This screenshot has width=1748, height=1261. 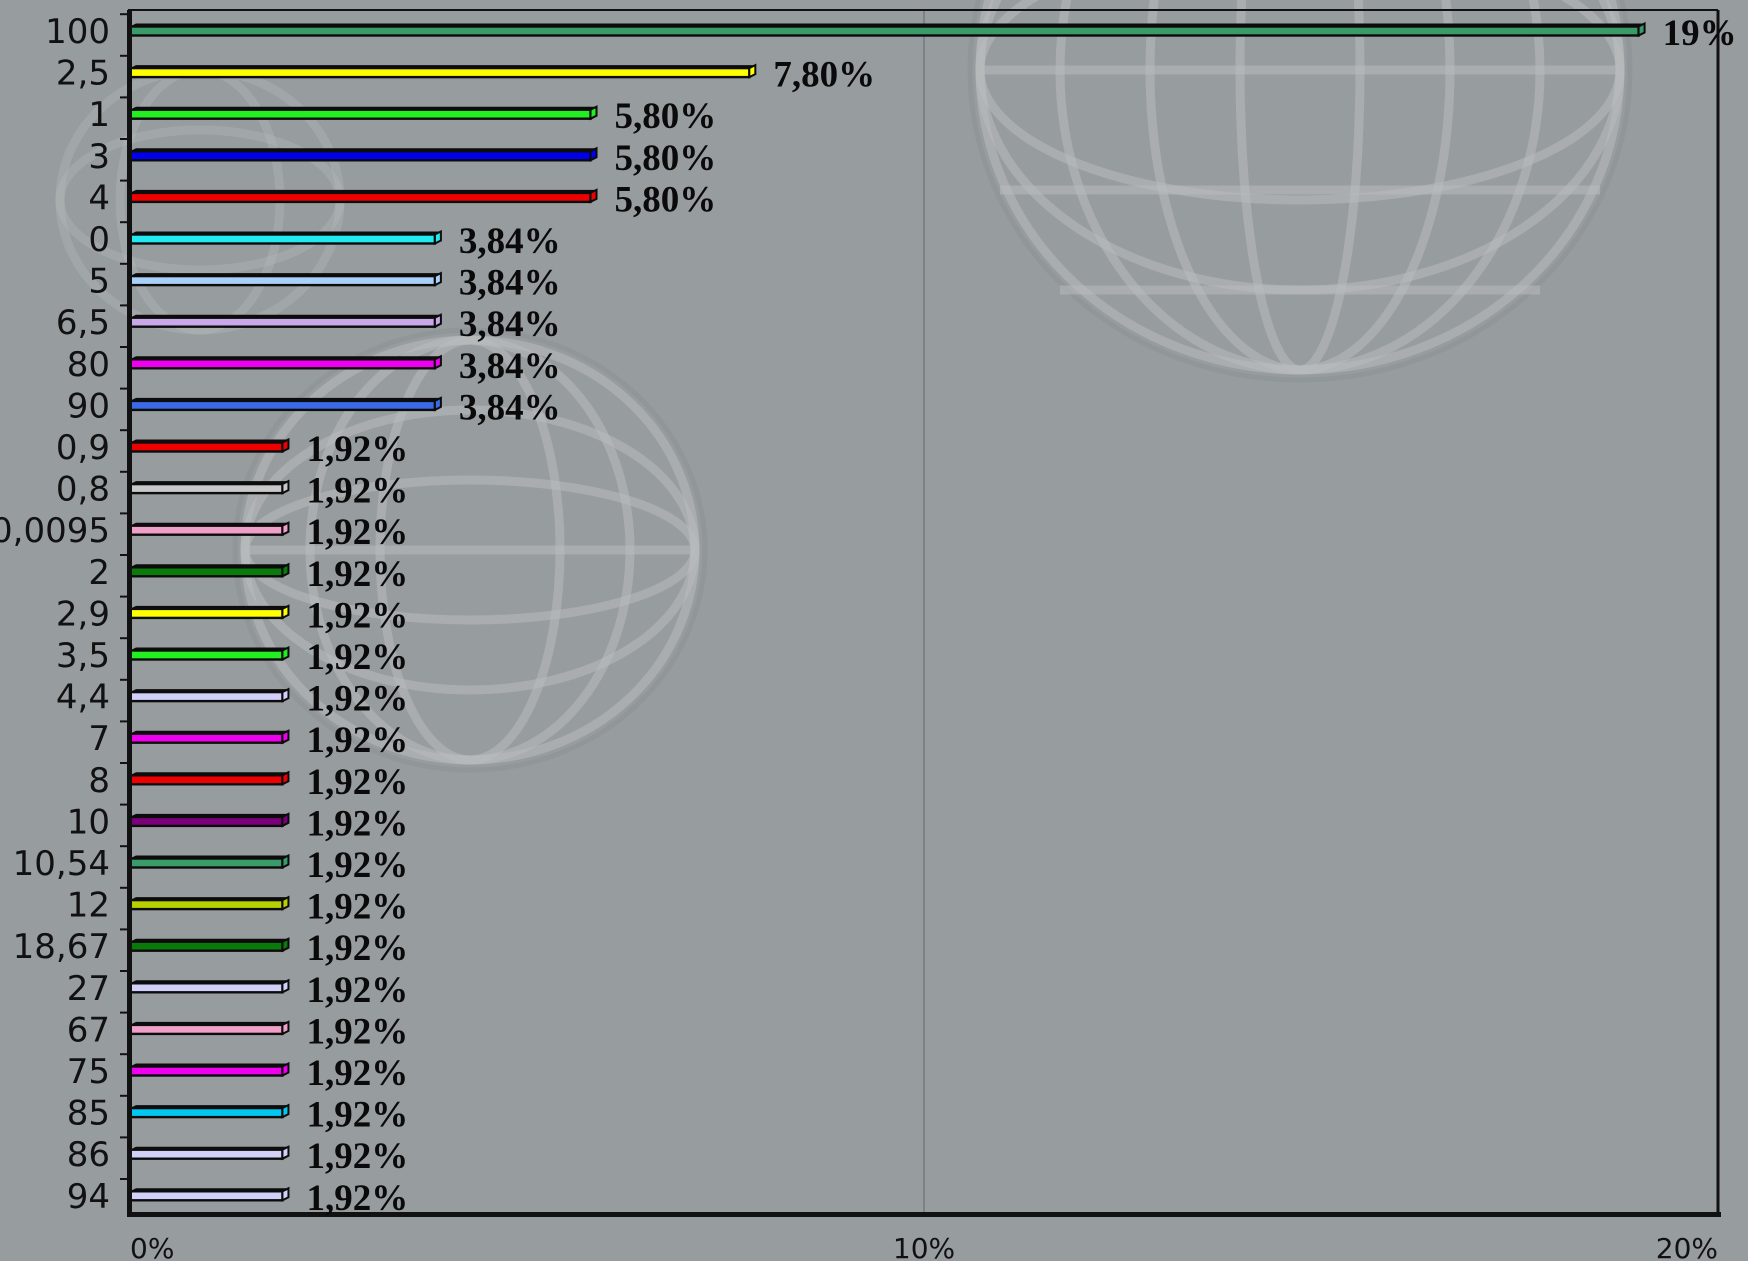 I want to click on y-tick-label-7: 6,5, so click(x=83, y=323).